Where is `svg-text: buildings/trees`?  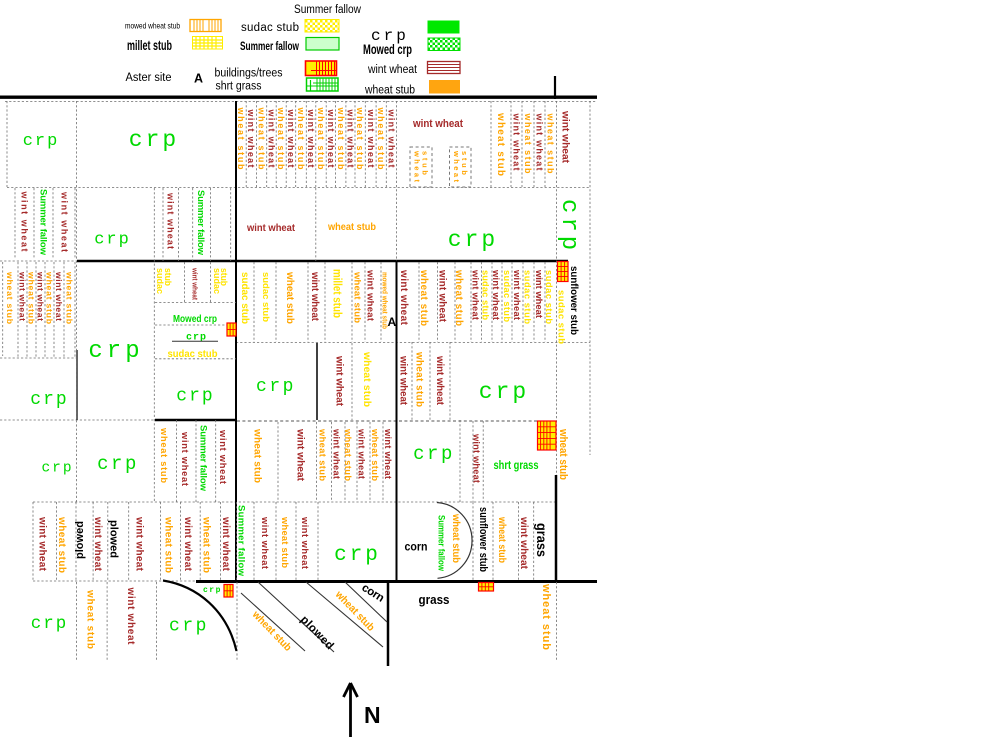 svg-text: buildings/trees is located at coordinates (249, 74).